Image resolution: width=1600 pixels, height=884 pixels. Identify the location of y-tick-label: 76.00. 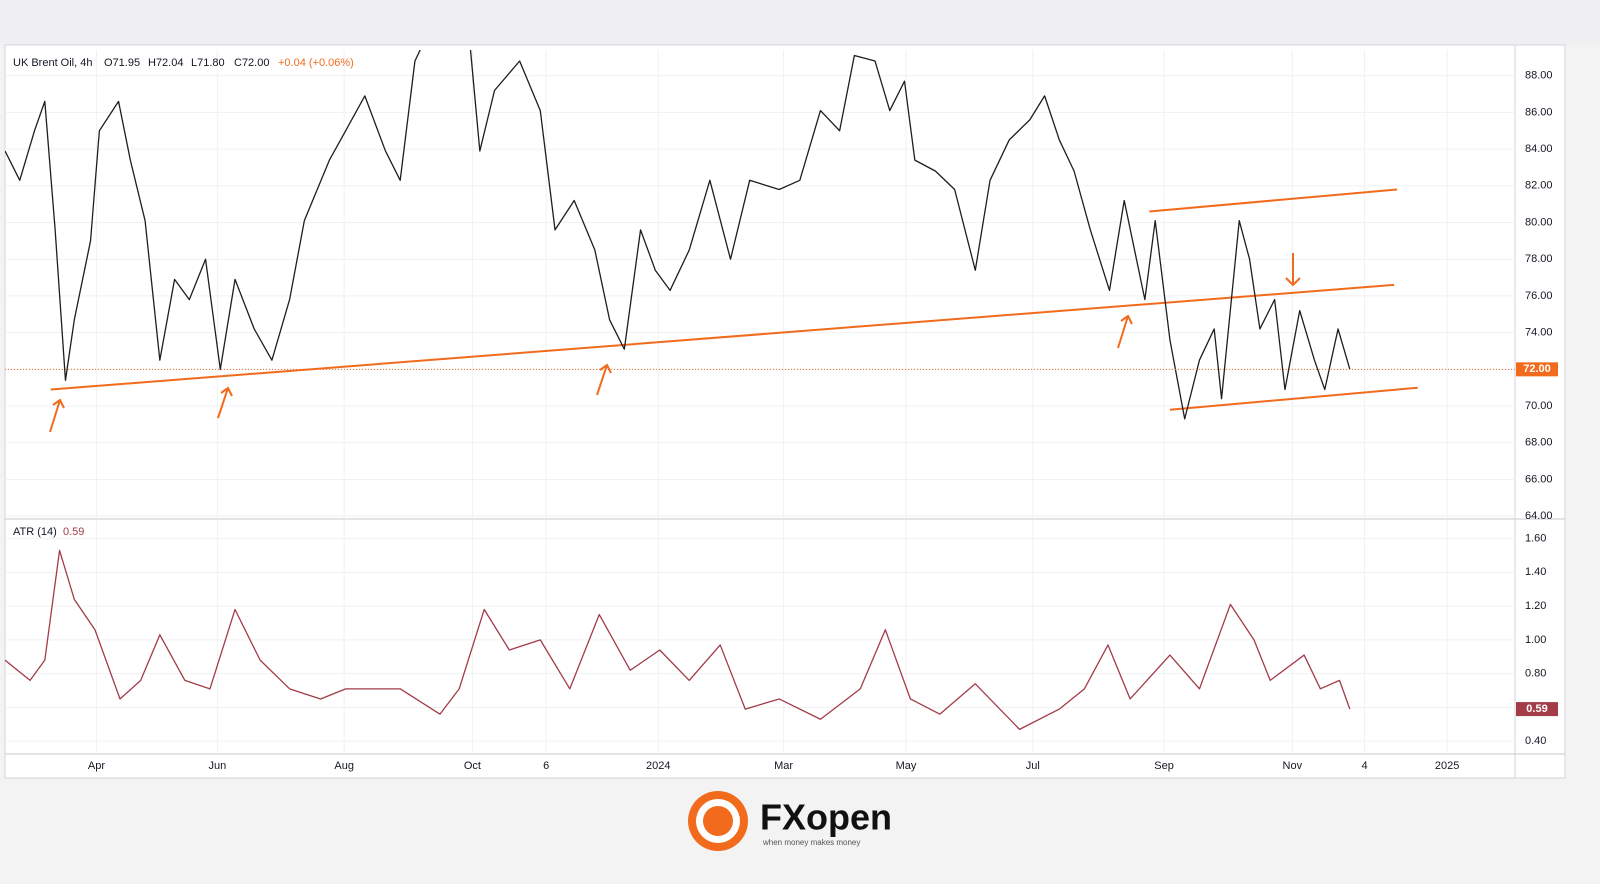
(1539, 296).